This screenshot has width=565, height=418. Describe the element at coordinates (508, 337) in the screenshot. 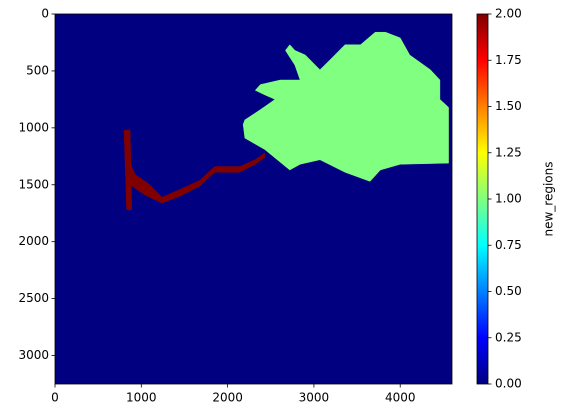

I see `colorbar-tick-label: 0.25` at that location.